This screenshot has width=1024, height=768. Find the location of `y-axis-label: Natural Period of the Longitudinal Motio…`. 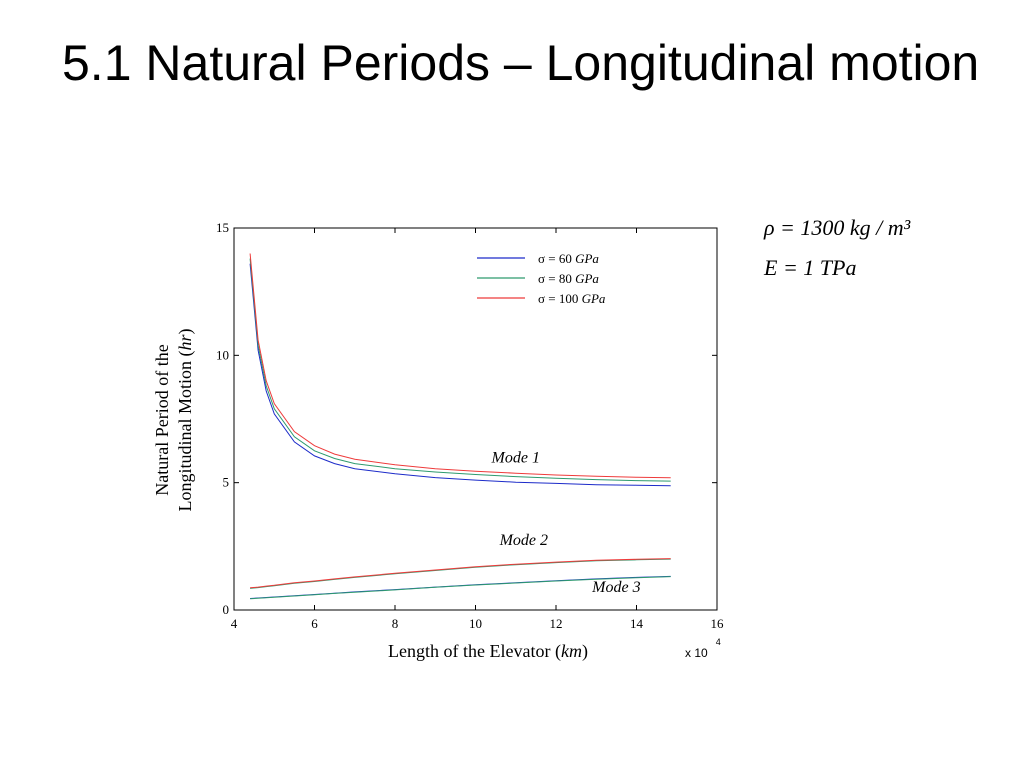

y-axis-label: Natural Period of the Longitudinal Motio… is located at coordinates (174, 419).